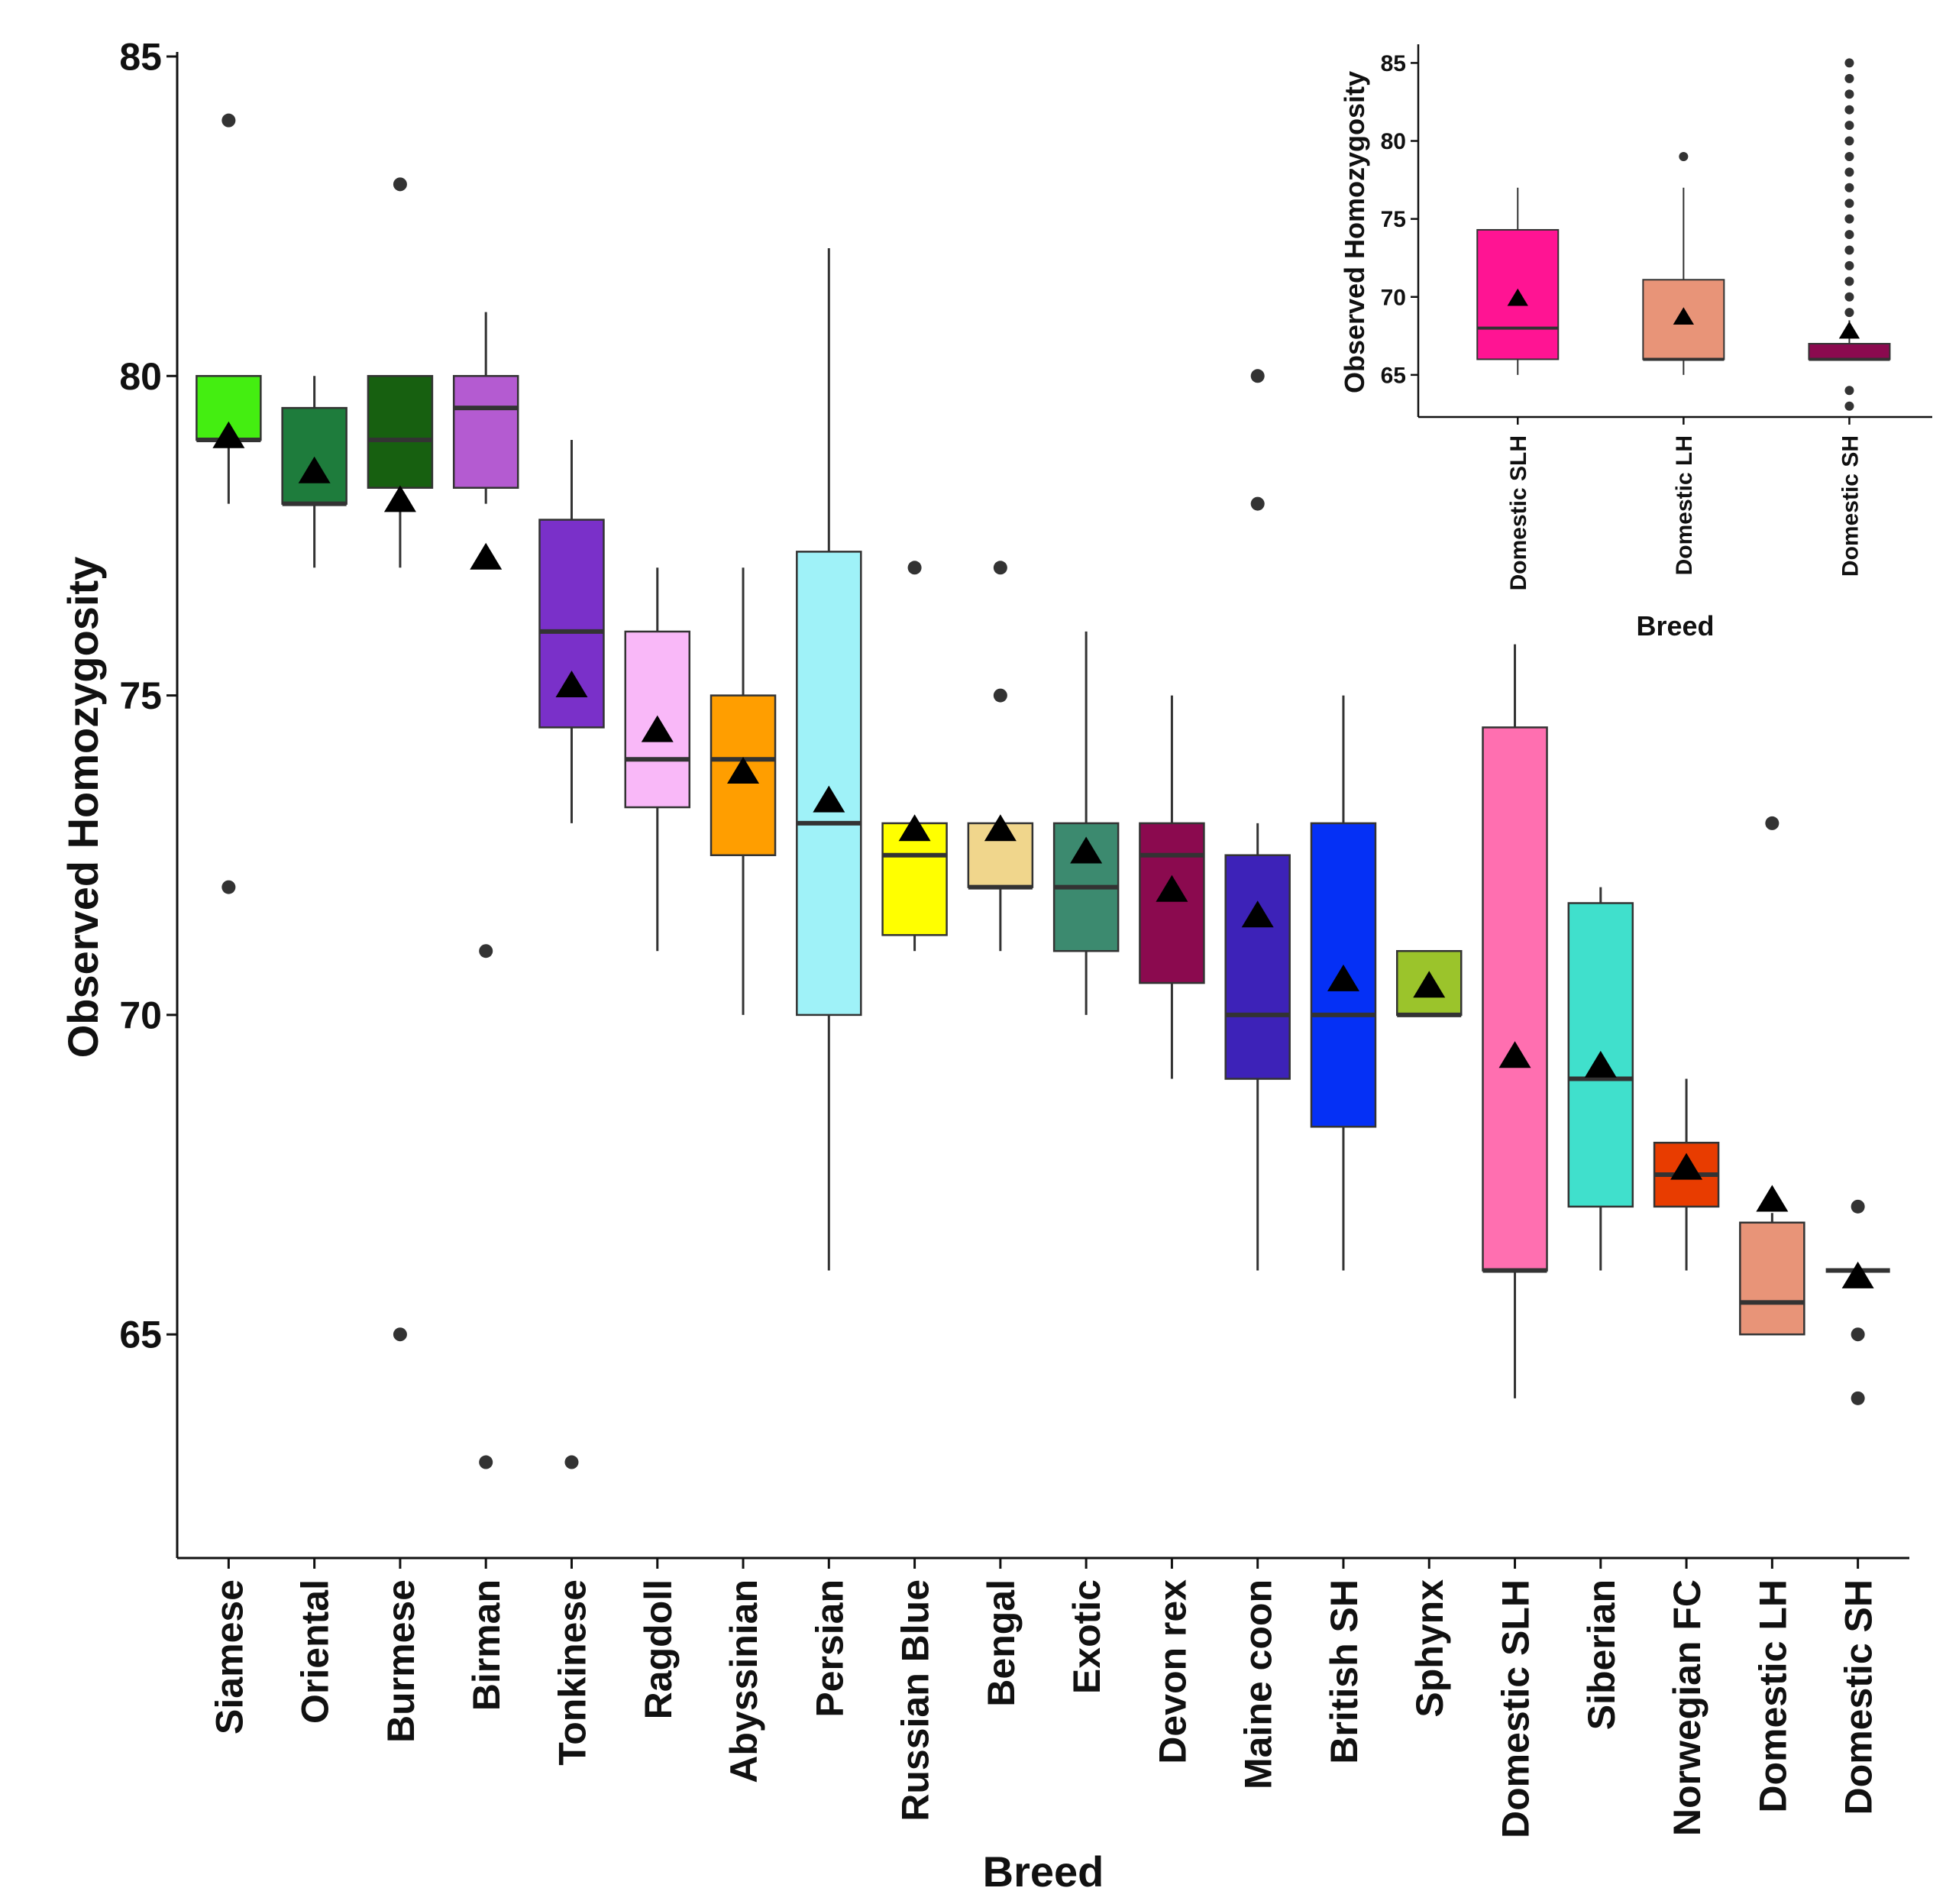 This screenshot has width=1946, height=1904. Describe the element at coordinates (1686, 1166) in the screenshot. I see `main-mean-marker-norwegian-fc` at that location.